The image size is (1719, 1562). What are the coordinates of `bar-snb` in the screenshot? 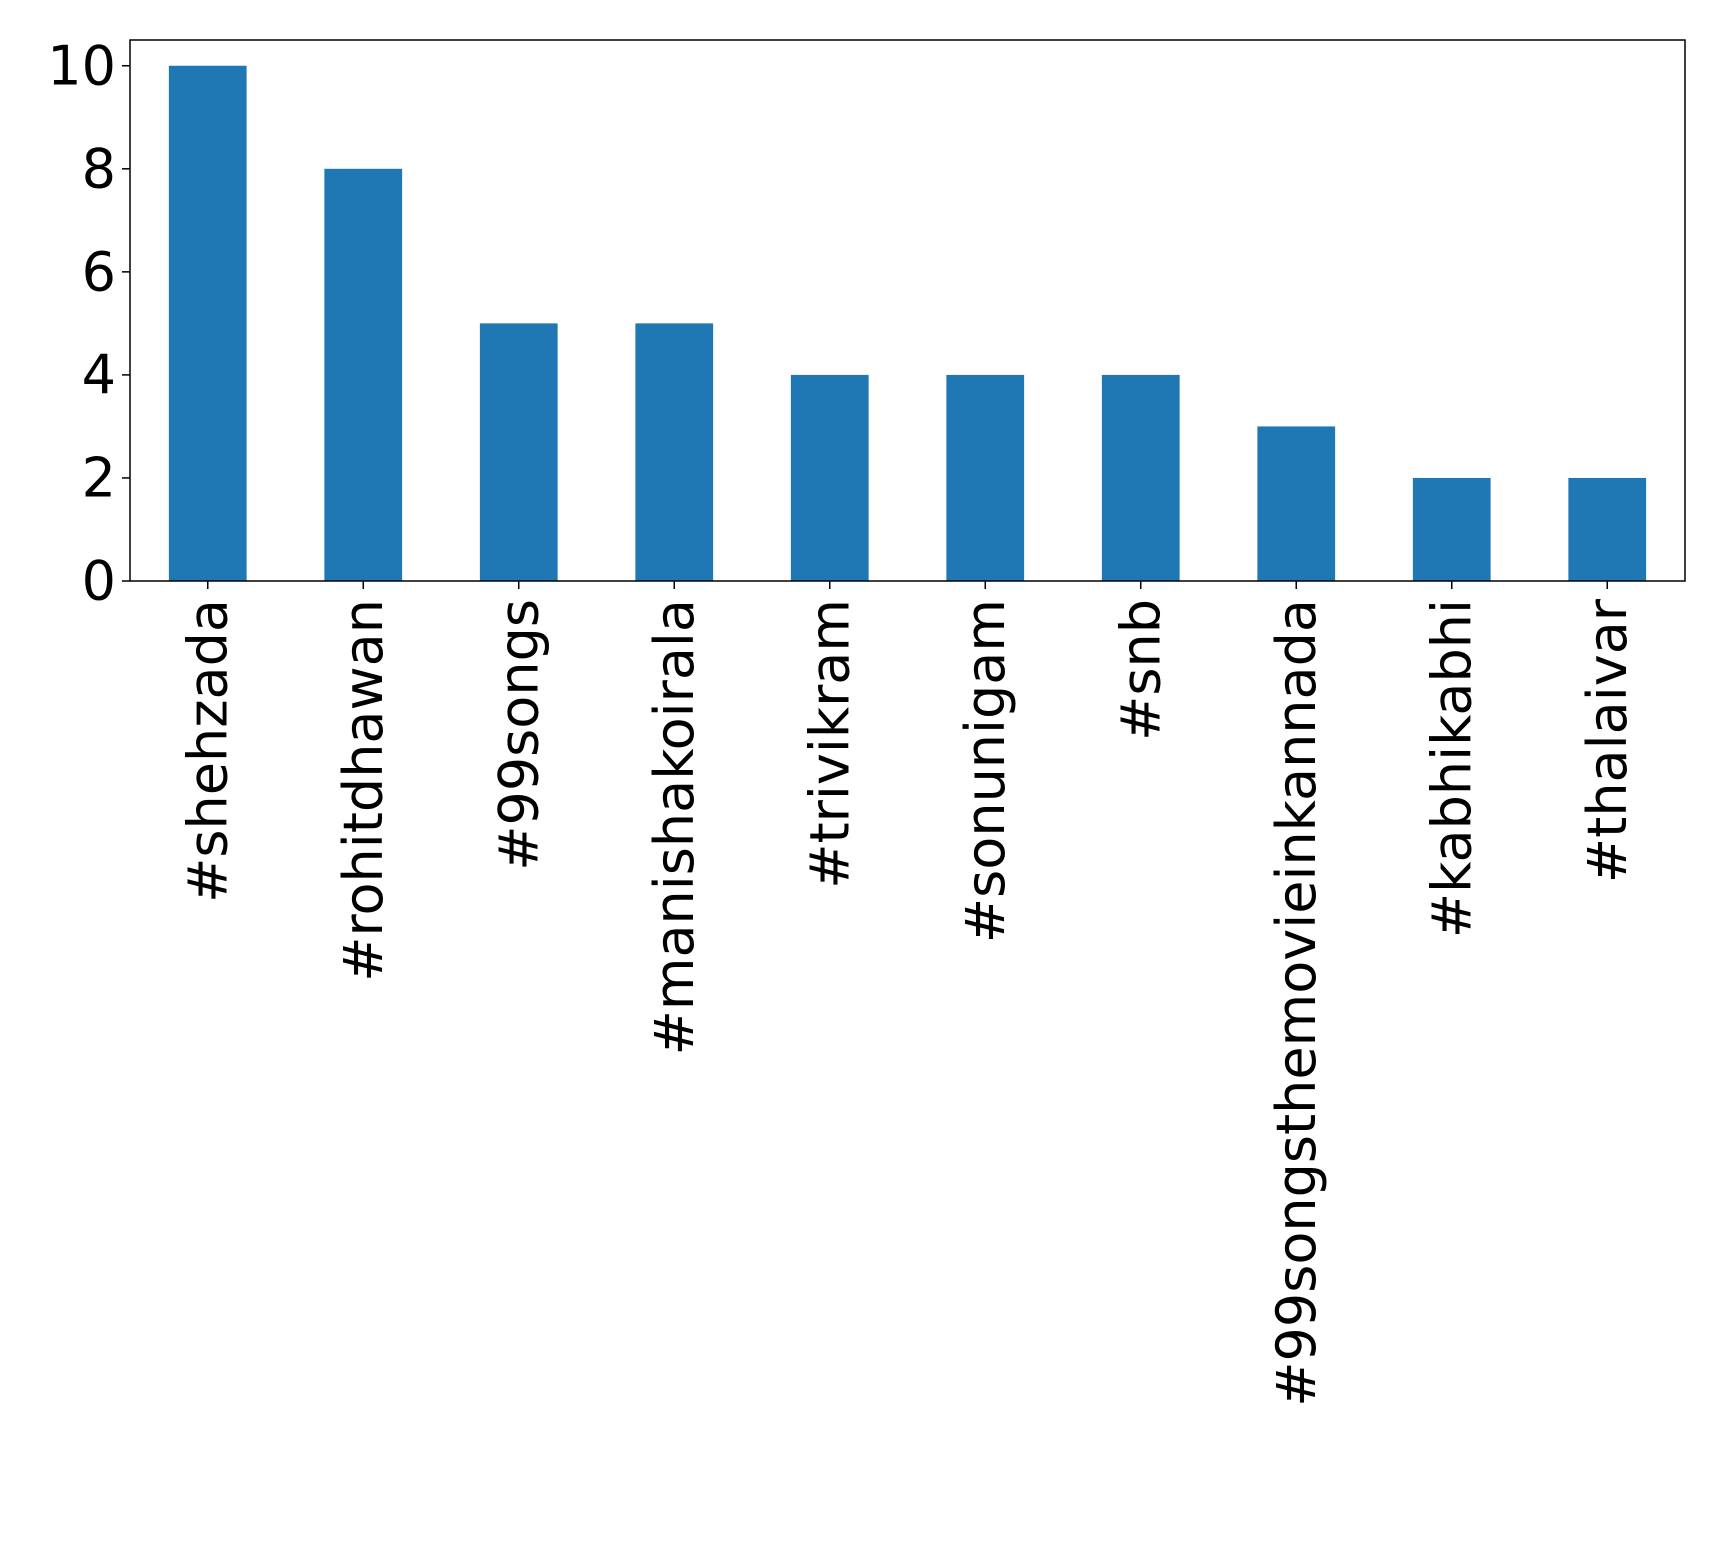 It's located at (1140, 477).